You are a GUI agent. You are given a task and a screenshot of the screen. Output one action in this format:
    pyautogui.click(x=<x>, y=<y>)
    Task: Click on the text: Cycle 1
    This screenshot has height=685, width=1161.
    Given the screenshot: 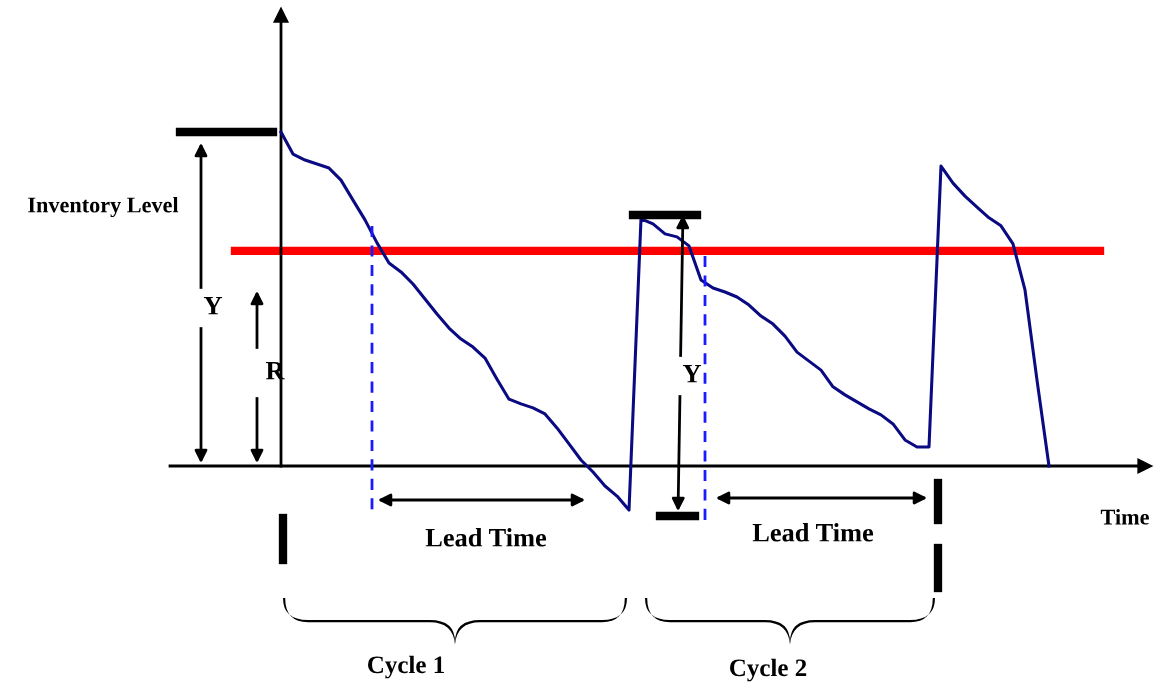 What is the action you would take?
    pyautogui.click(x=406, y=667)
    